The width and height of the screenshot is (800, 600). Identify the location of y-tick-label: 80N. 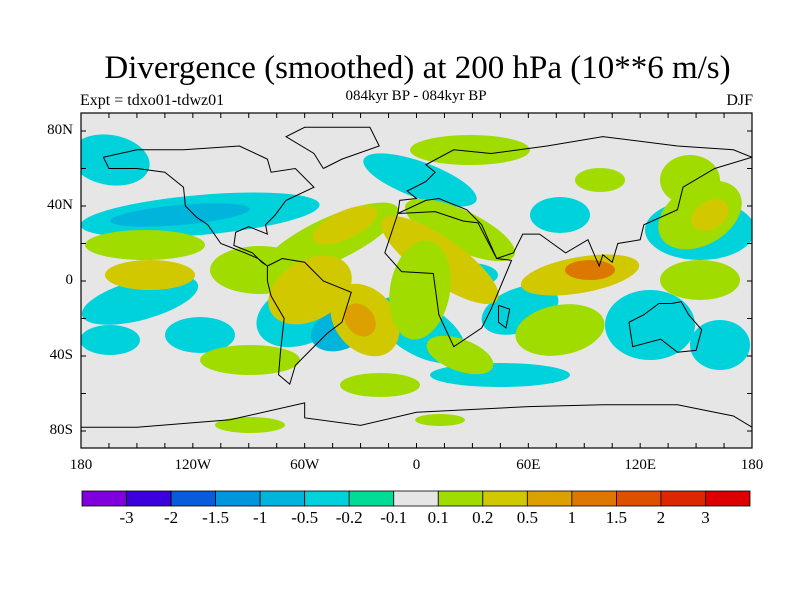
(60, 130).